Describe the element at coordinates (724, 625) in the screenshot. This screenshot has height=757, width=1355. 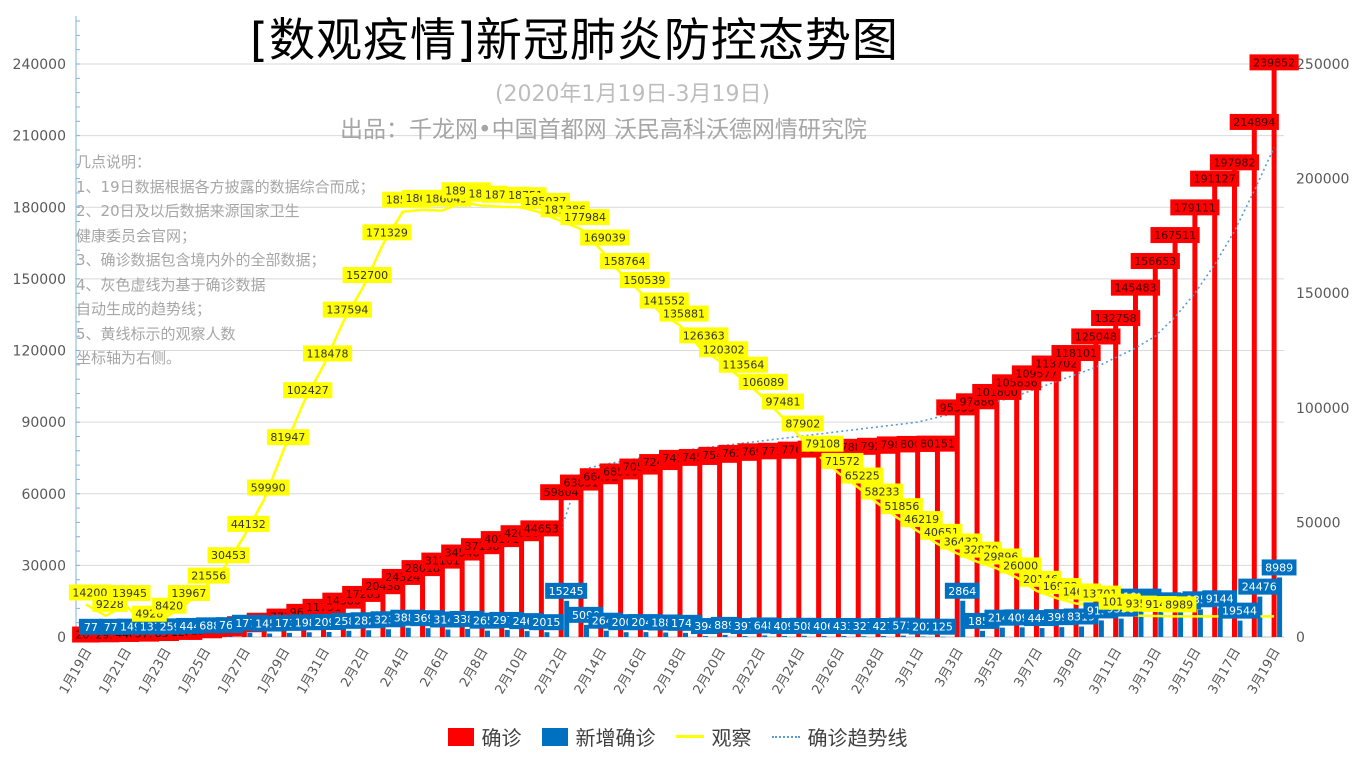
I see `data-label-new-confirmed: 889` at that location.